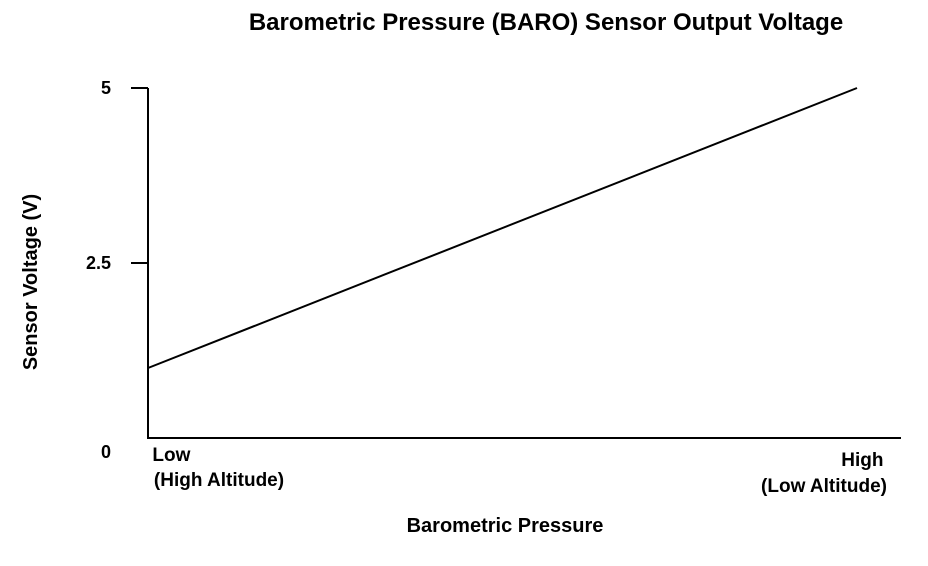 This screenshot has height=566, width=928. Describe the element at coordinates (98, 263) in the screenshot. I see `y-tick-label: 2.5` at that location.